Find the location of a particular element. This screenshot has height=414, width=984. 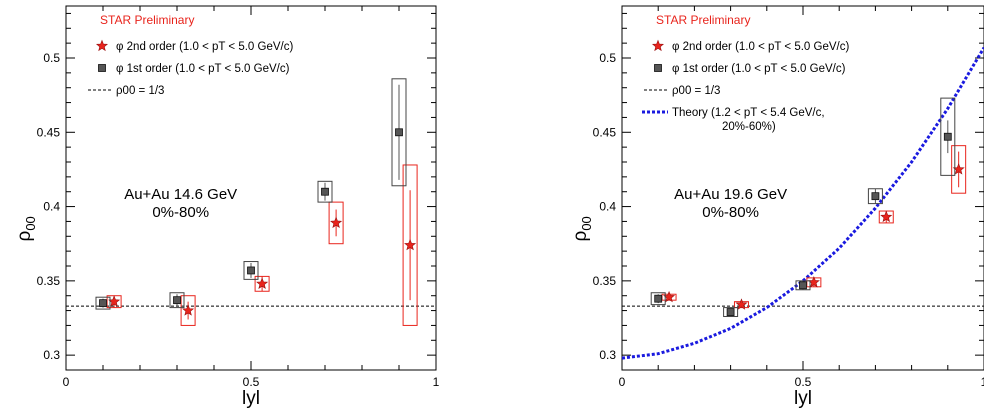

legend-theory: Theory (1.2 < pT < 5.4 GeV/c, is located at coordinates (748, 113).